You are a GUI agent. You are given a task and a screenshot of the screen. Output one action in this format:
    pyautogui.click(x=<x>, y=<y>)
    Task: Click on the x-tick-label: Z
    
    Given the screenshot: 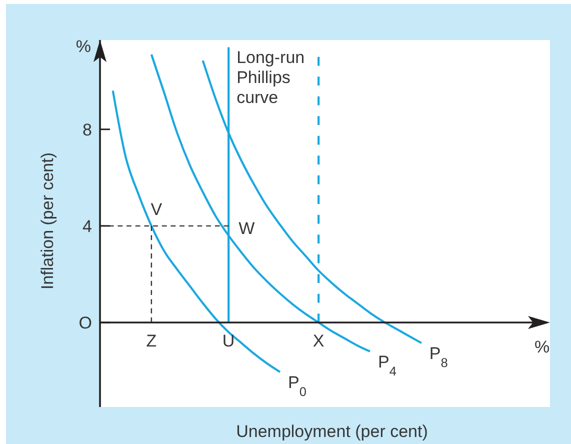 What is the action you would take?
    pyautogui.click(x=151, y=340)
    